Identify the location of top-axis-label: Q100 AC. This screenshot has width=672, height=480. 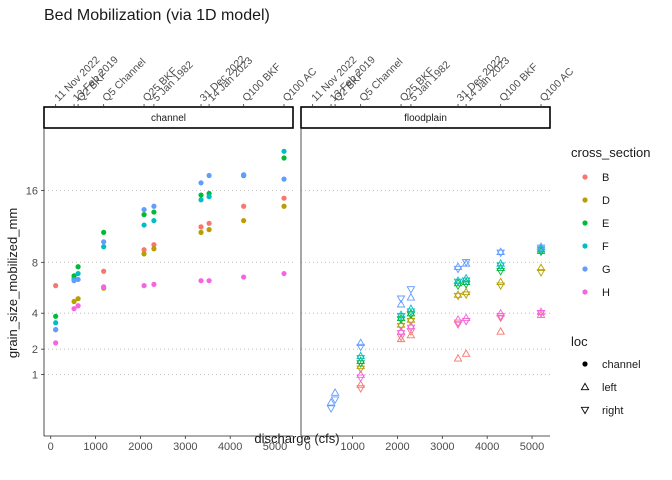
(557, 84).